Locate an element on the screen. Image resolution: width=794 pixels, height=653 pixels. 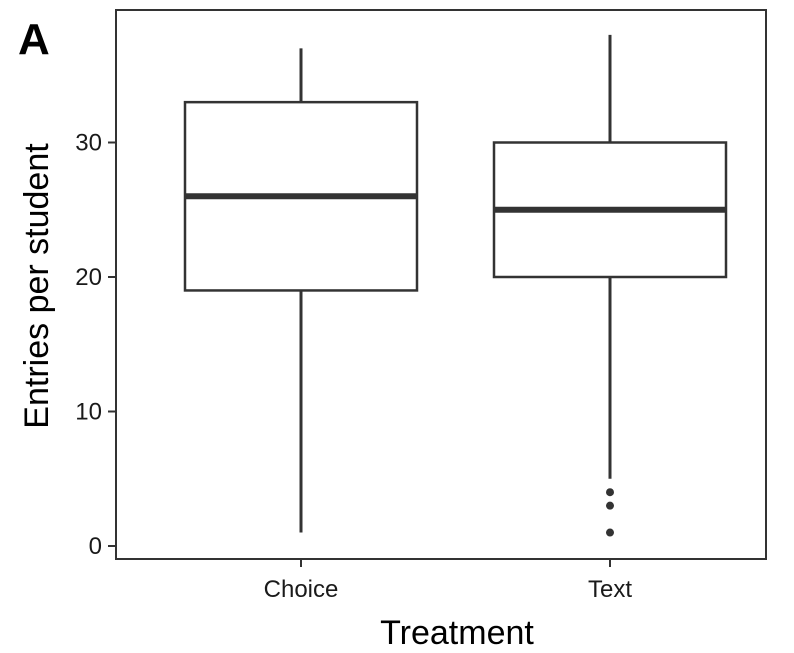
y-axis-title: Entries per student is located at coordinates (37, 286).